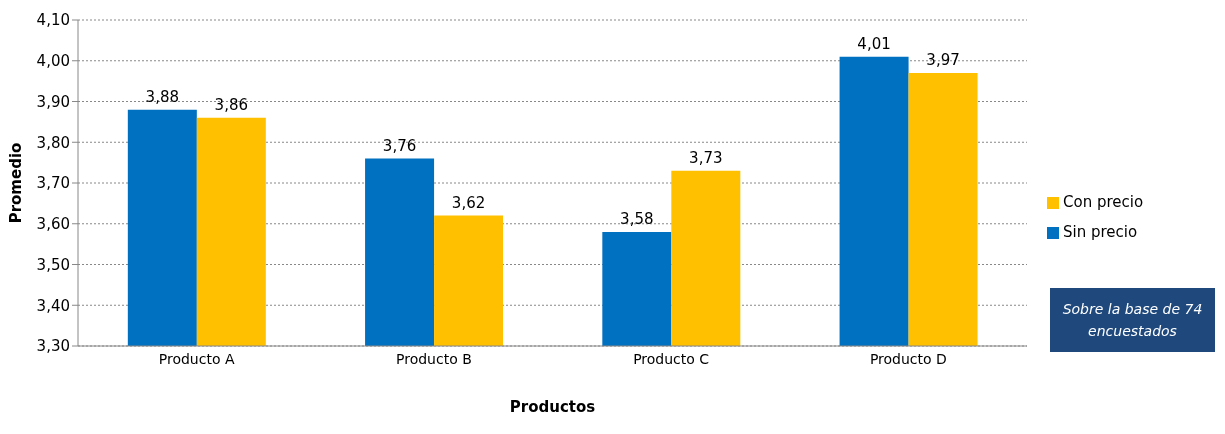 This screenshot has width=1225, height=434. I want to click on data-label: 3,73, so click(706, 157).